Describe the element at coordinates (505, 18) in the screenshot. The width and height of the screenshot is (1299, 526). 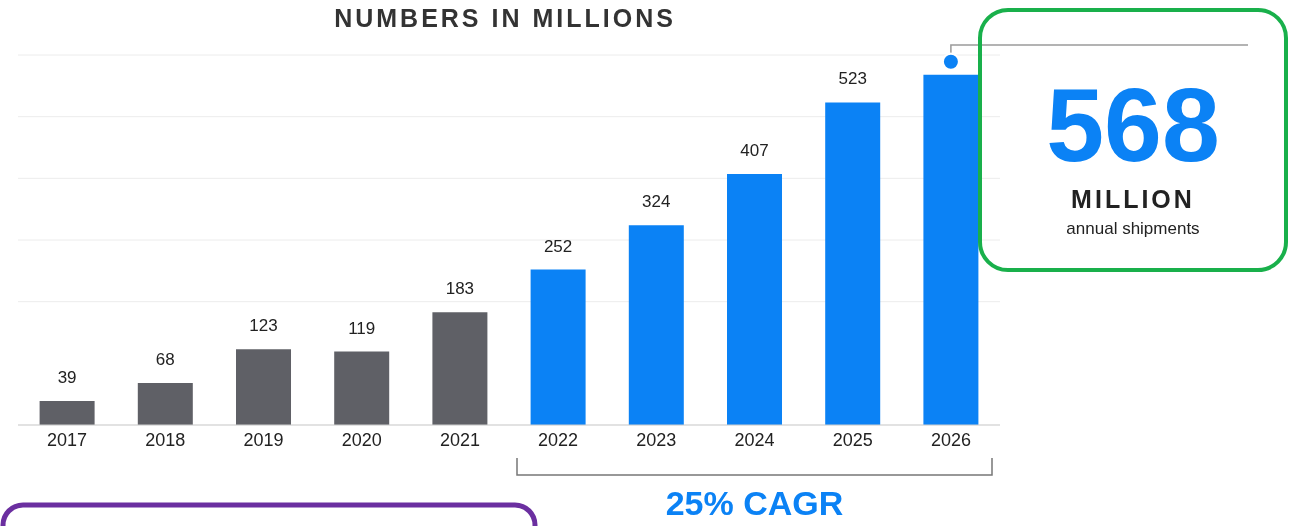
I see `chart-title: NUMBERS IN MILLIONS` at that location.